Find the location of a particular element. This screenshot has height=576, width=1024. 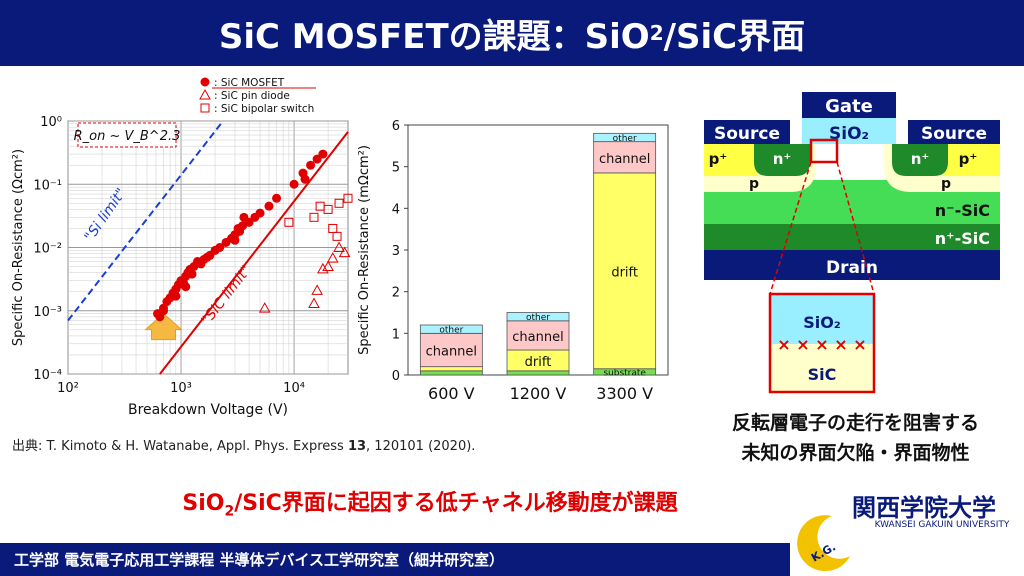

drain-label: Drain is located at coordinates (852, 268).